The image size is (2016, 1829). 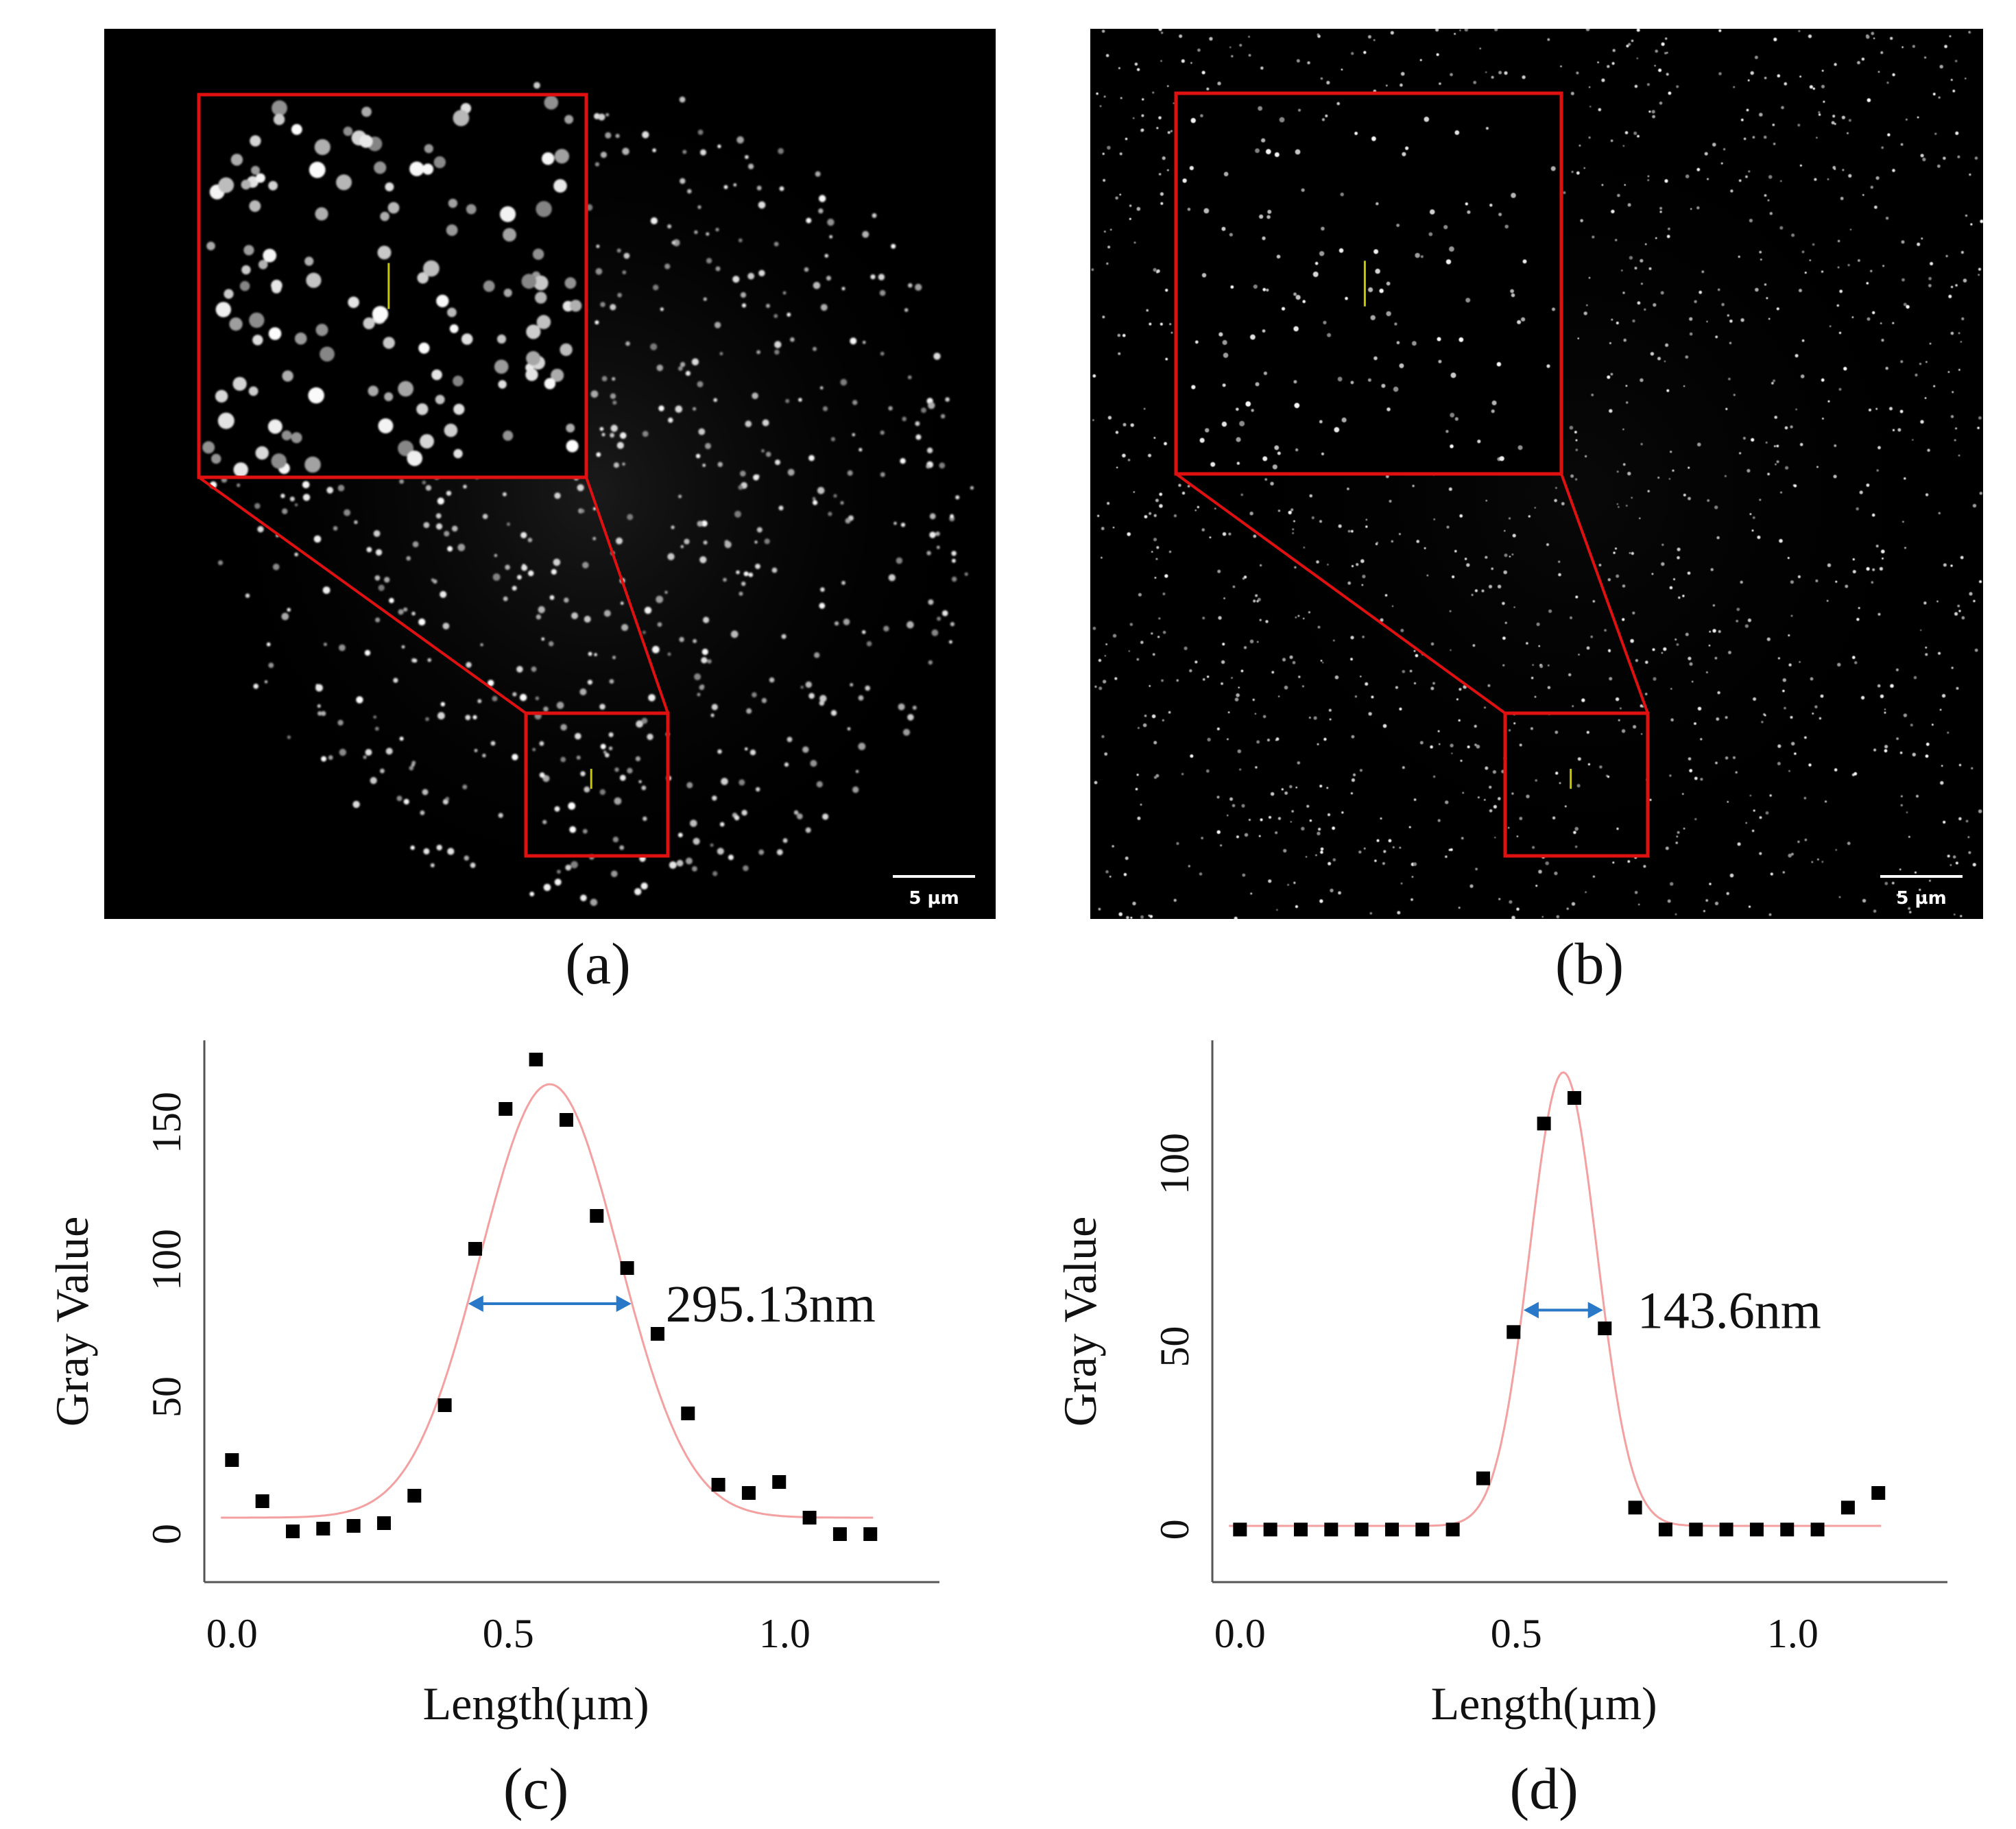 I want to click on plot-d-fwhm-label: 143.6nm, so click(x=1729, y=1310).